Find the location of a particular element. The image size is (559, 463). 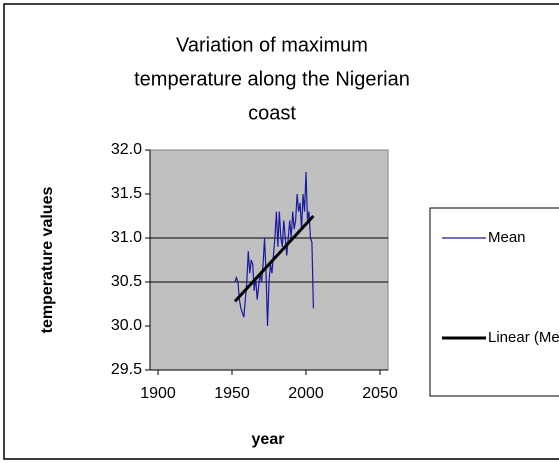

legend-label: Mean is located at coordinates (507, 237).